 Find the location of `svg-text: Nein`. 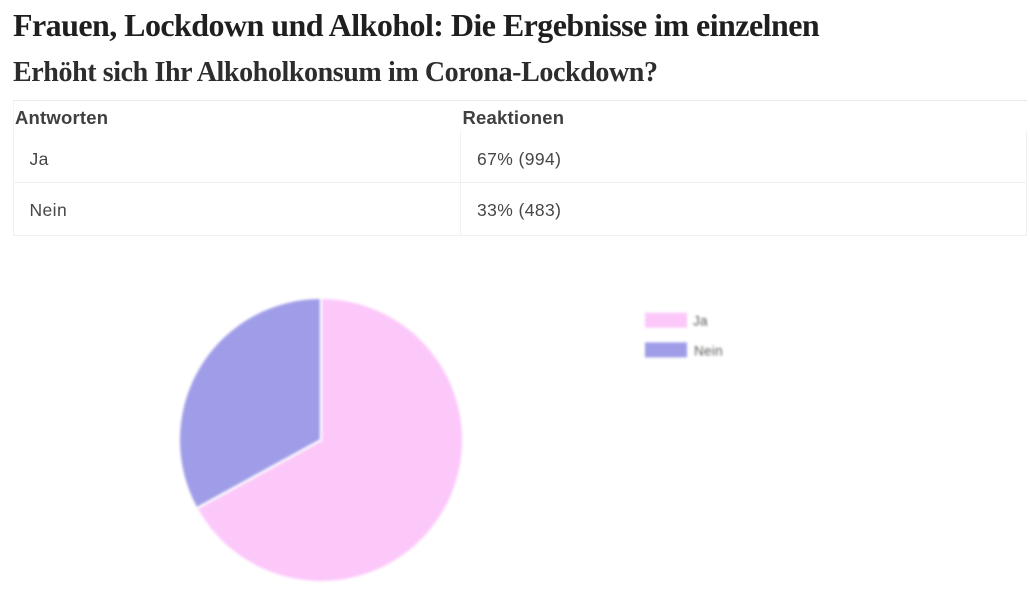

svg-text: Nein is located at coordinates (708, 350).